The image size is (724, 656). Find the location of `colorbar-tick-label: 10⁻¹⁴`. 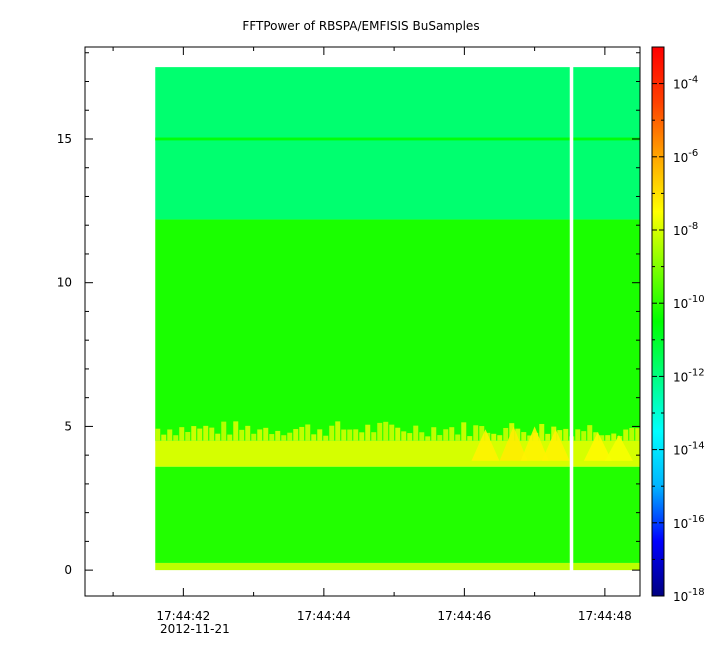

colorbar-tick-label: 10⁻¹⁴ is located at coordinates (689, 449).